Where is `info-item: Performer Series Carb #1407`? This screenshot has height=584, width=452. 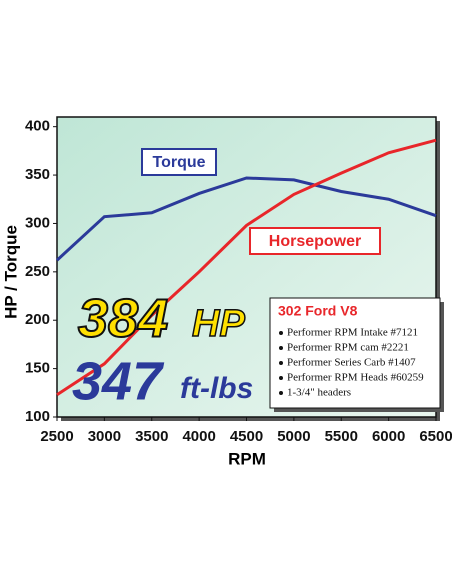 info-item: Performer Series Carb #1407 is located at coordinates (351, 363).